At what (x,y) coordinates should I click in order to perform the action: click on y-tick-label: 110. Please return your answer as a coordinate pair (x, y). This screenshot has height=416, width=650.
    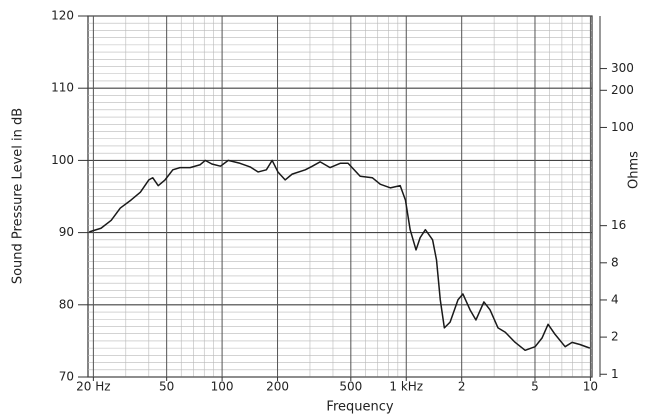
    Looking at the image, I should click on (62, 88).